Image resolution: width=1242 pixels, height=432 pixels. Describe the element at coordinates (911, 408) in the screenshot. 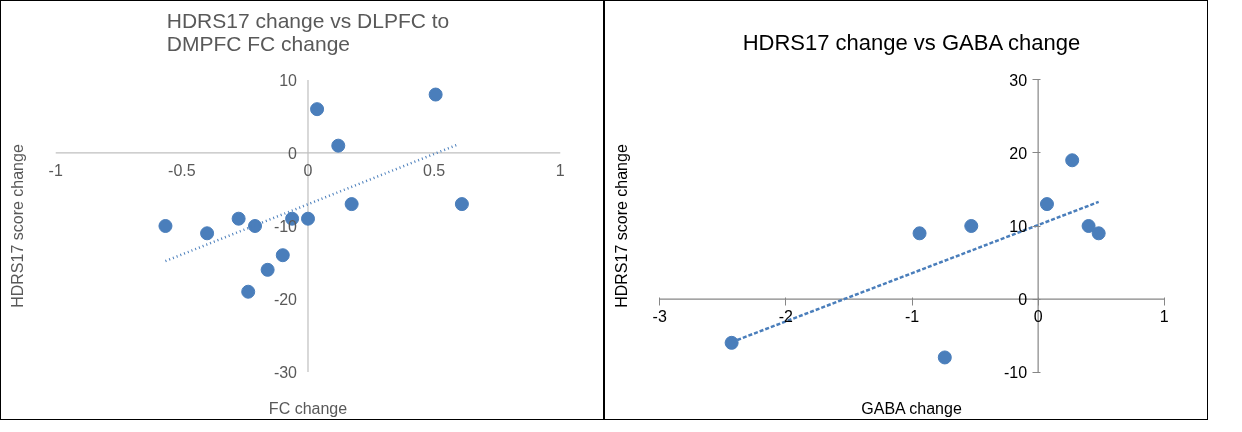

I see `x-axis-title: GABA change` at that location.